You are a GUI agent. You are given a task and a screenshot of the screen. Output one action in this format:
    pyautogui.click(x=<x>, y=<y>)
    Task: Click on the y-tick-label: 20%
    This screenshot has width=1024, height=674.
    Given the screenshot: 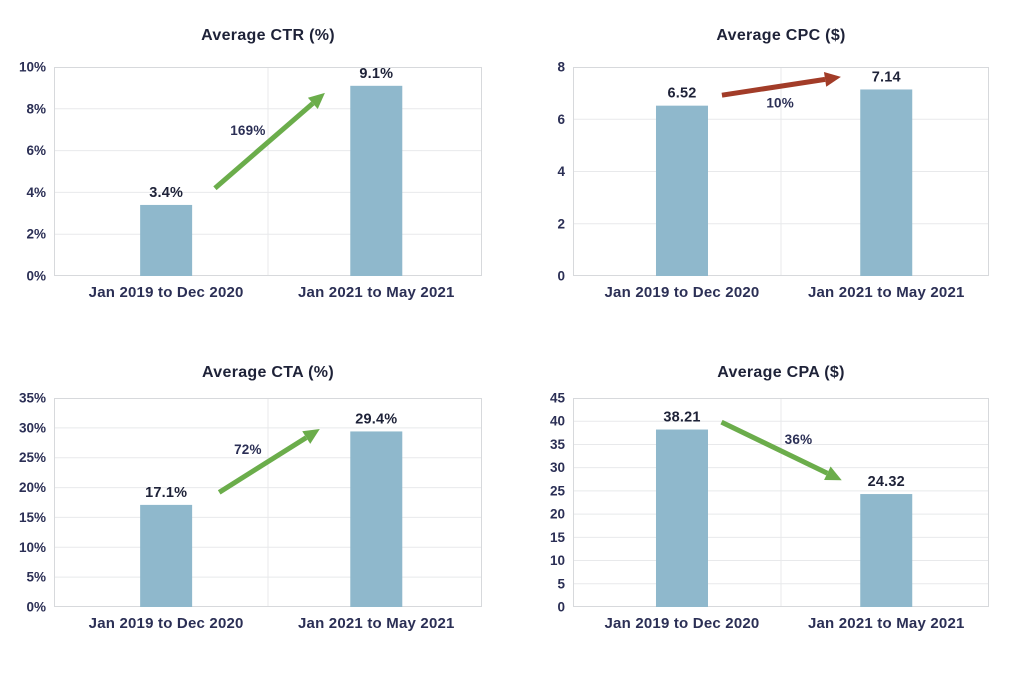 What is the action you would take?
    pyautogui.click(x=32, y=487)
    